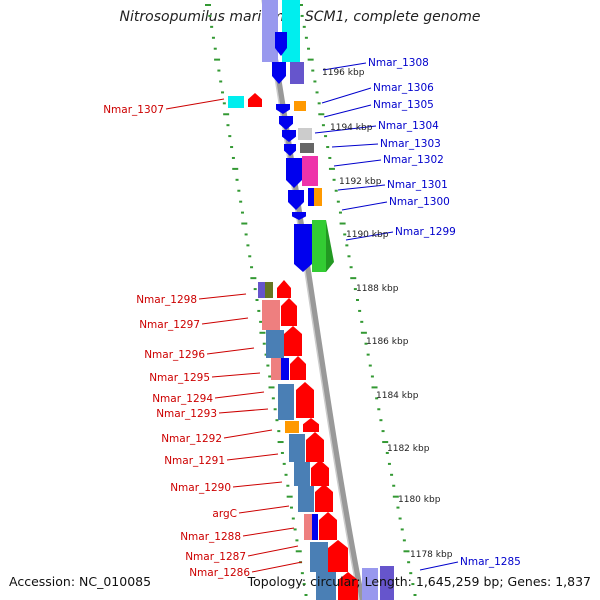 Image resolution: width=600 pixels, height=600 pixels. I want to click on gene-label-nmar-1287: Nmar_1287, so click(215, 557).